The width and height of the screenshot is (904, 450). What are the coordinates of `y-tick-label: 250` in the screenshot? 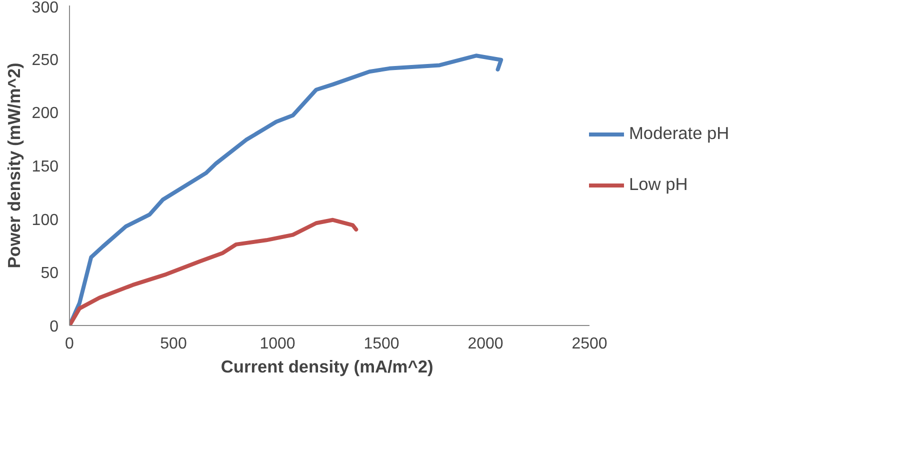 It's located at (45, 60).